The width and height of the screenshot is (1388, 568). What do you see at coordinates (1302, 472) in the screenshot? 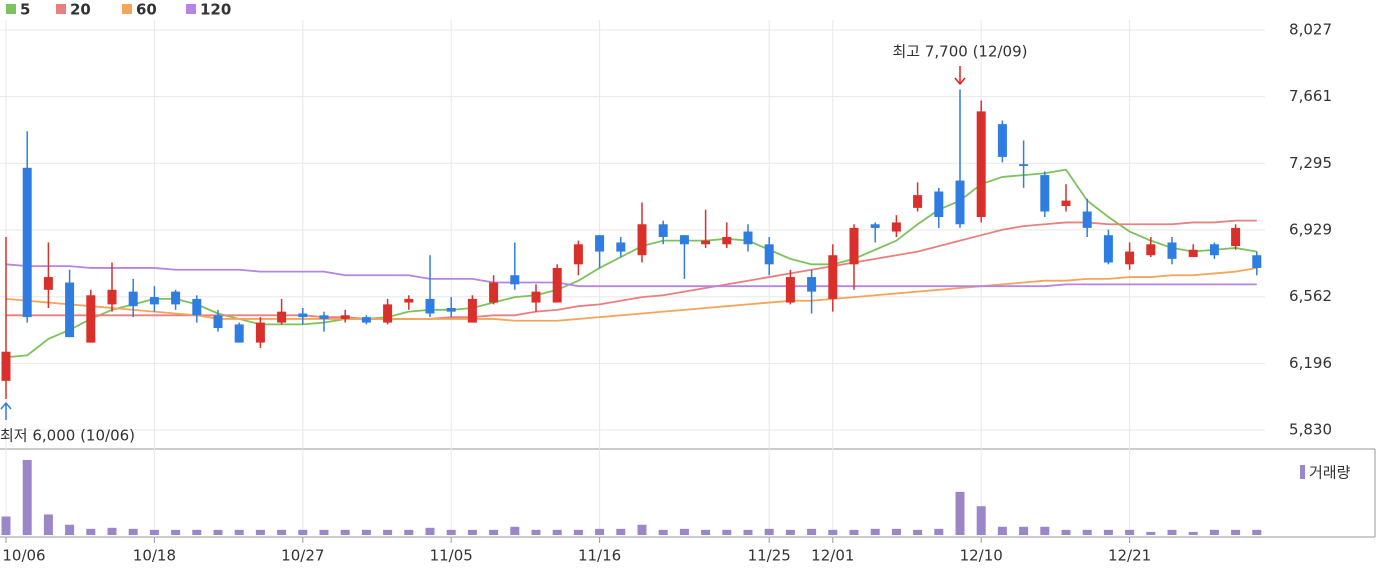
I see `volume-legend-swatch` at bounding box center [1302, 472].